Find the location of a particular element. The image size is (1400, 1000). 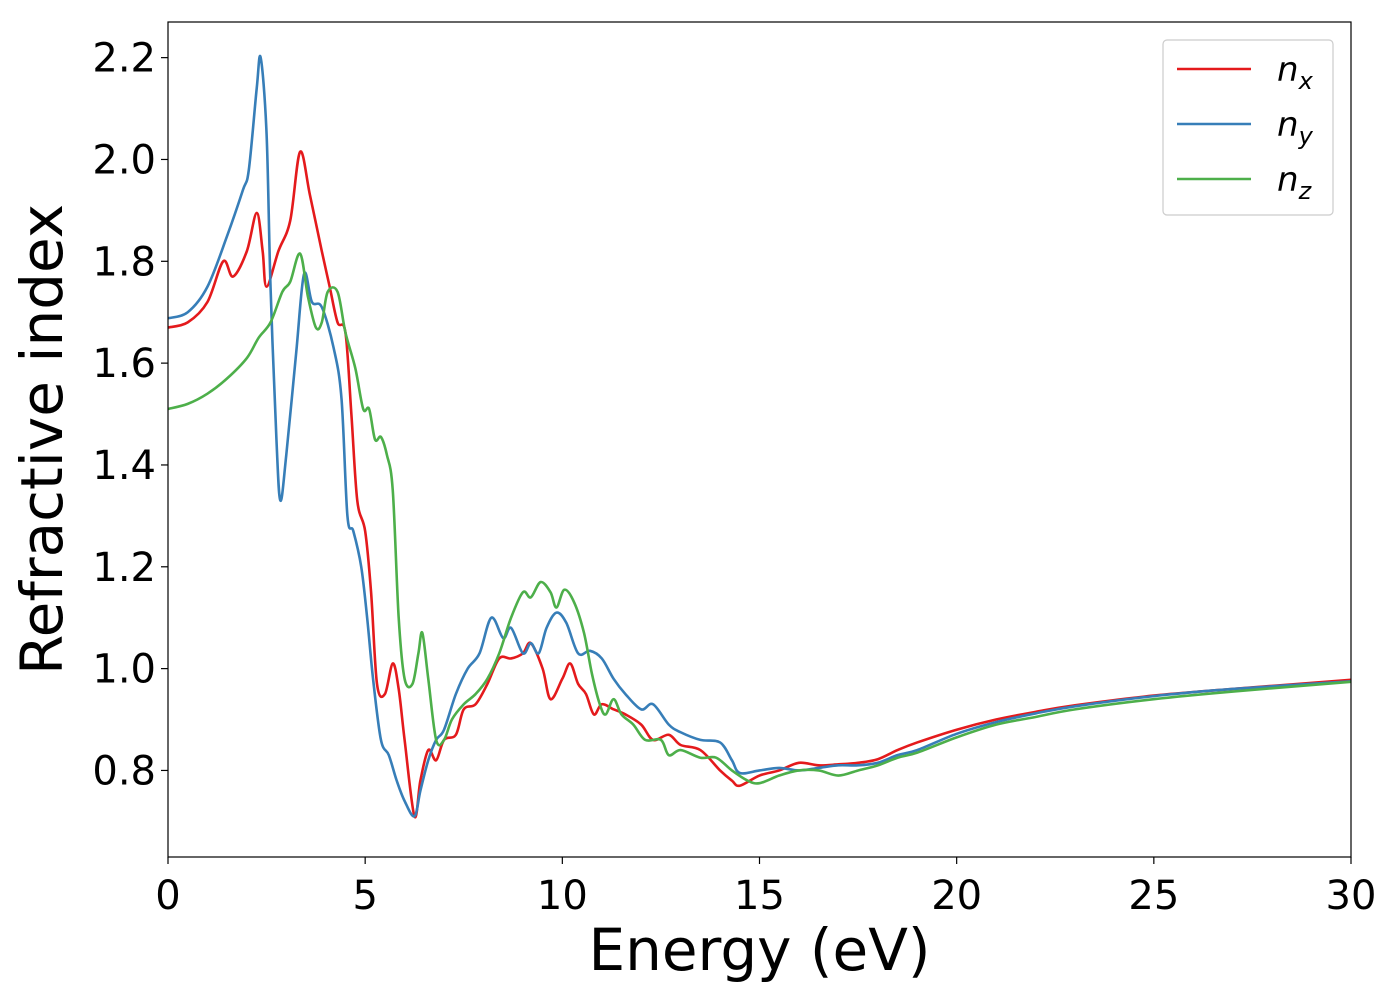

x-tick-label: 30 is located at coordinates (1351, 896).